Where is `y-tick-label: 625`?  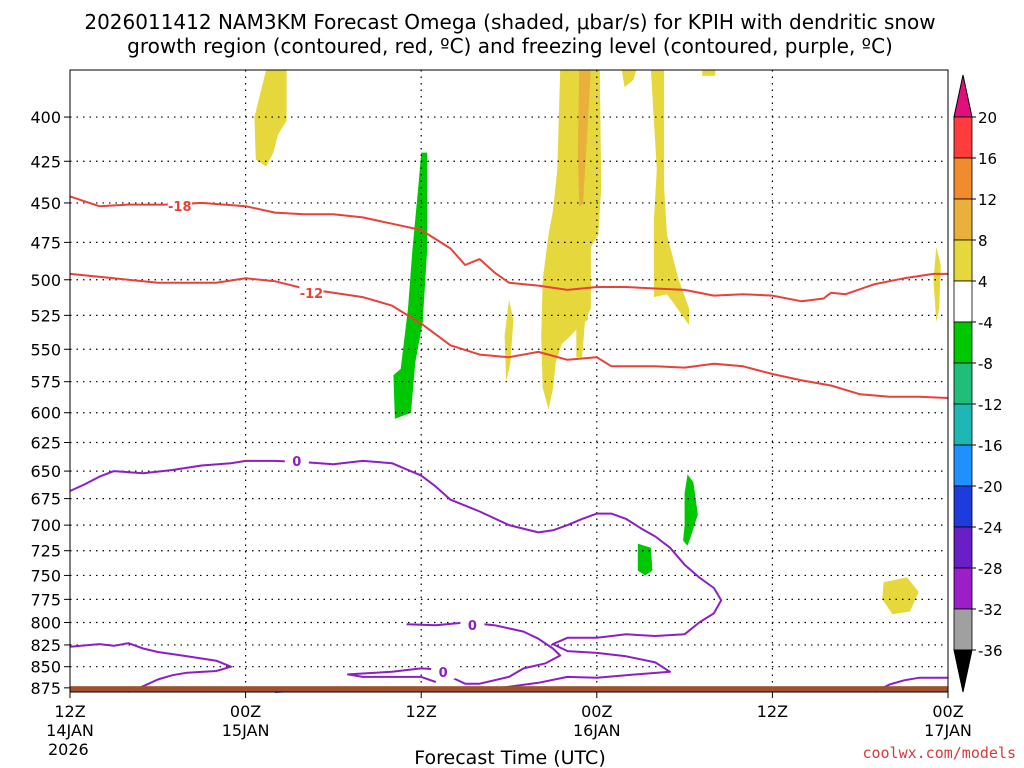 y-tick-label: 625 is located at coordinates (45, 442).